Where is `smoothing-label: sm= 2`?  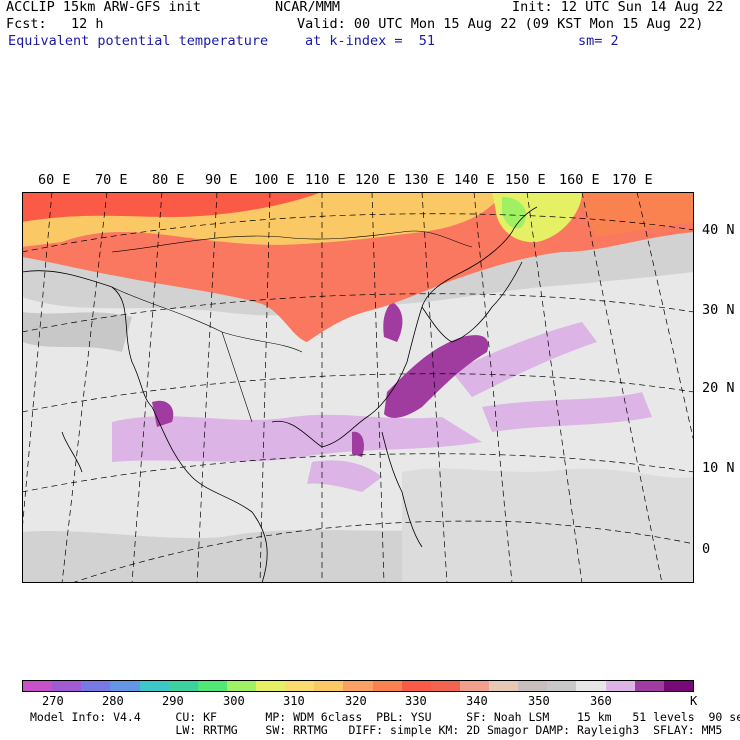
smoothing-label: sm= 2 is located at coordinates (598, 41).